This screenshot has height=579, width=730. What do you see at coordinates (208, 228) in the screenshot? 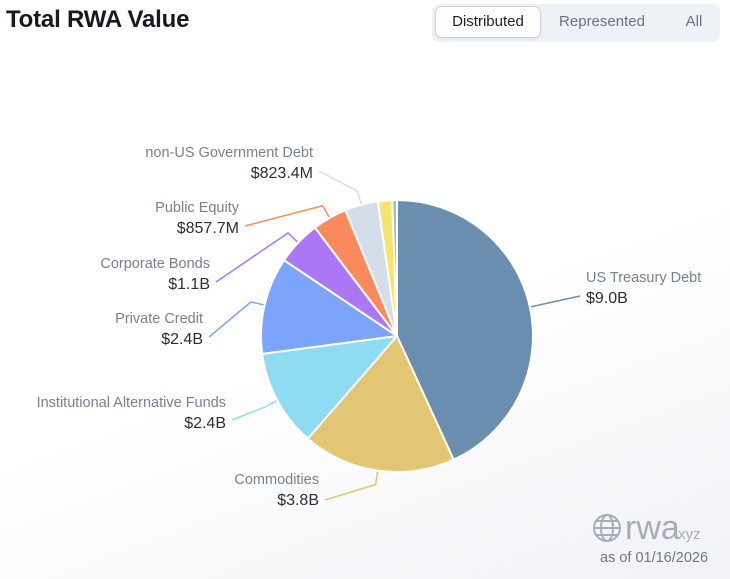
I see `slice-label-value: $857.7M` at bounding box center [208, 228].